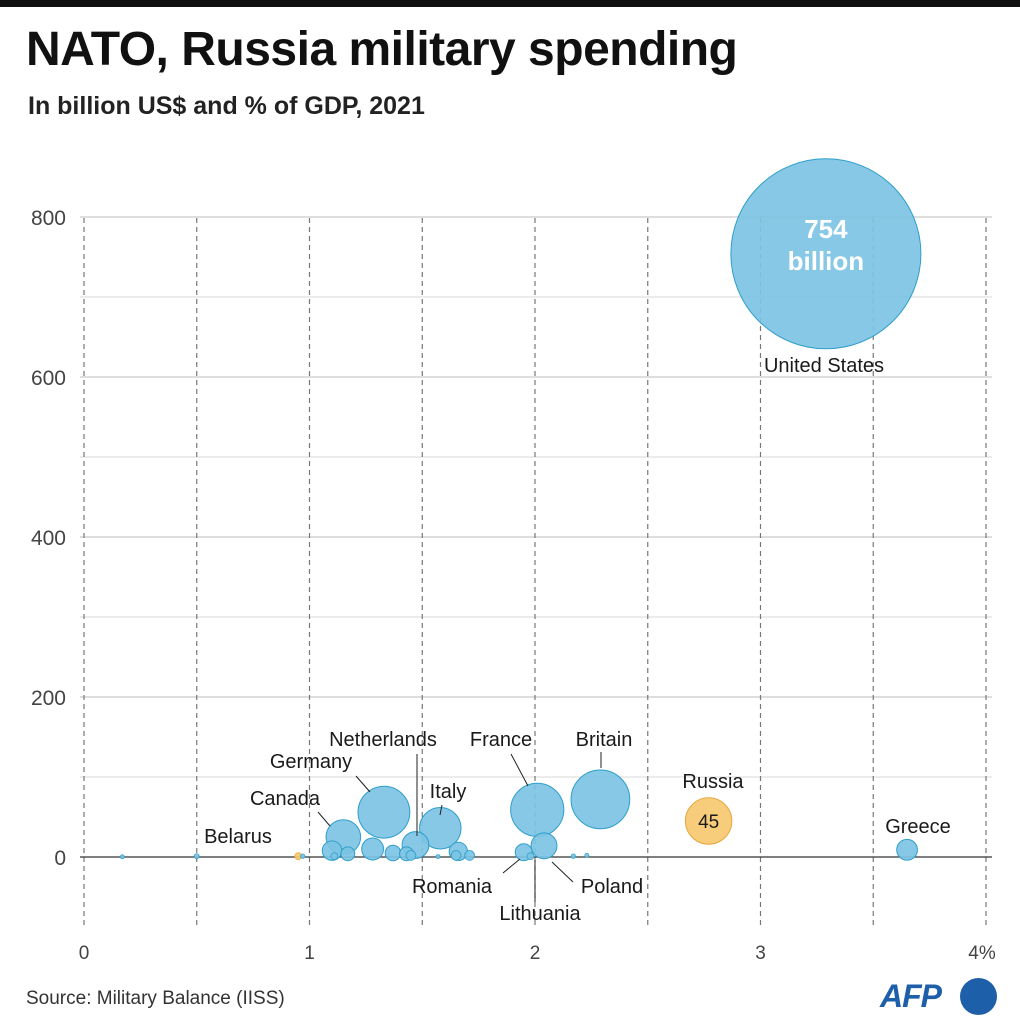  I want to click on y-tick-label: 800, so click(48, 218).